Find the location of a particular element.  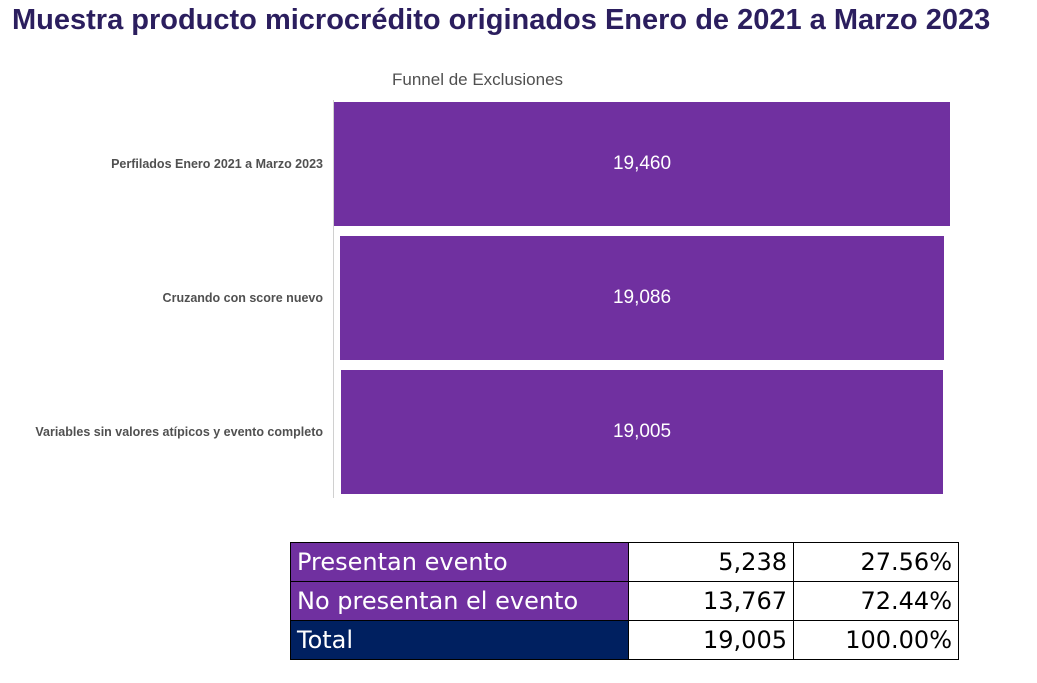

category-label: Cruzando con score nuevo is located at coordinates (242, 298).